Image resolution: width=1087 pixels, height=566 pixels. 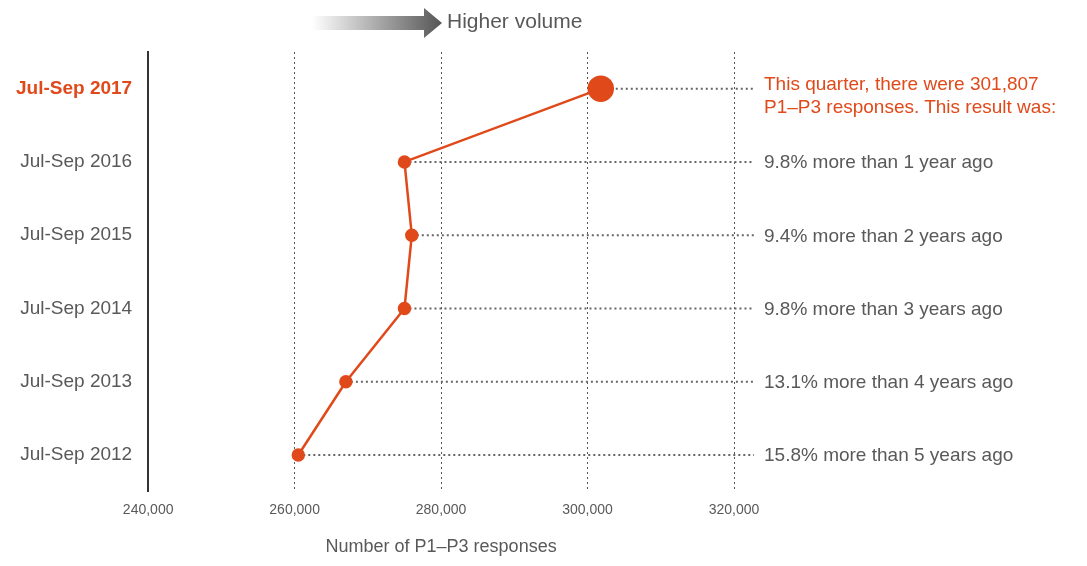 I want to click on x-tick-label: 240,000, so click(x=148, y=508).